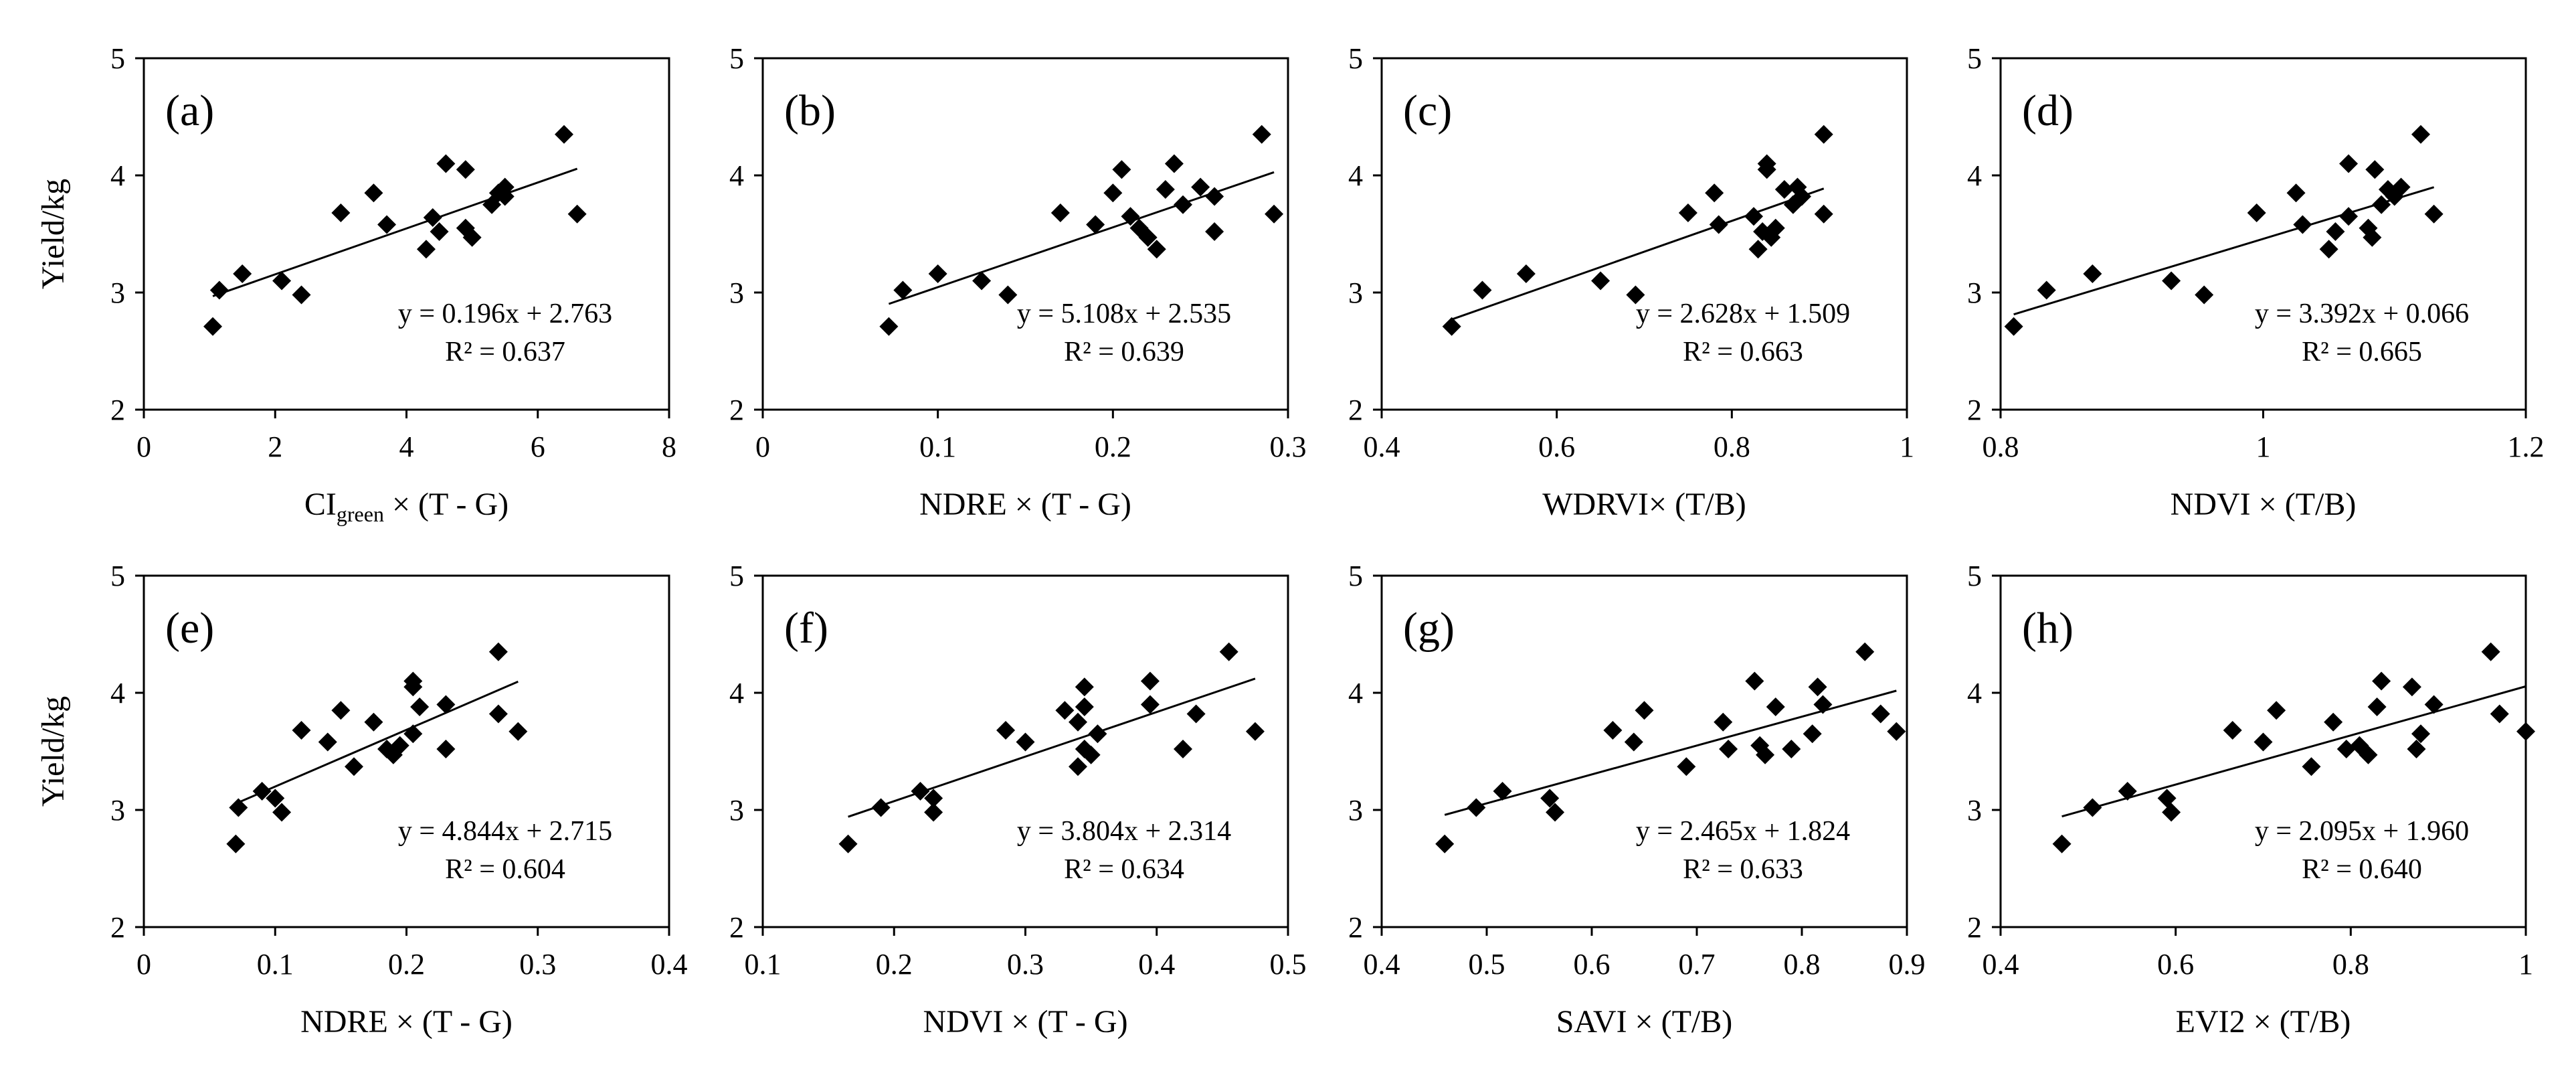  Describe the element at coordinates (143, 447) in the screenshot. I see `x-tick-label: 0` at that location.